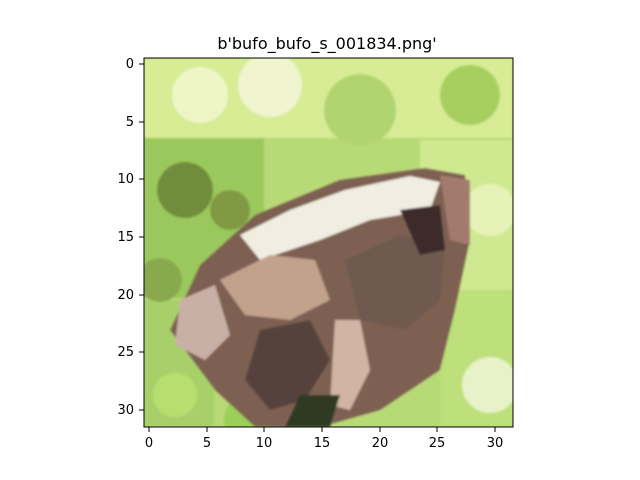  What do you see at coordinates (264, 443) in the screenshot?
I see `x-tick-label-10: 10` at bounding box center [264, 443].